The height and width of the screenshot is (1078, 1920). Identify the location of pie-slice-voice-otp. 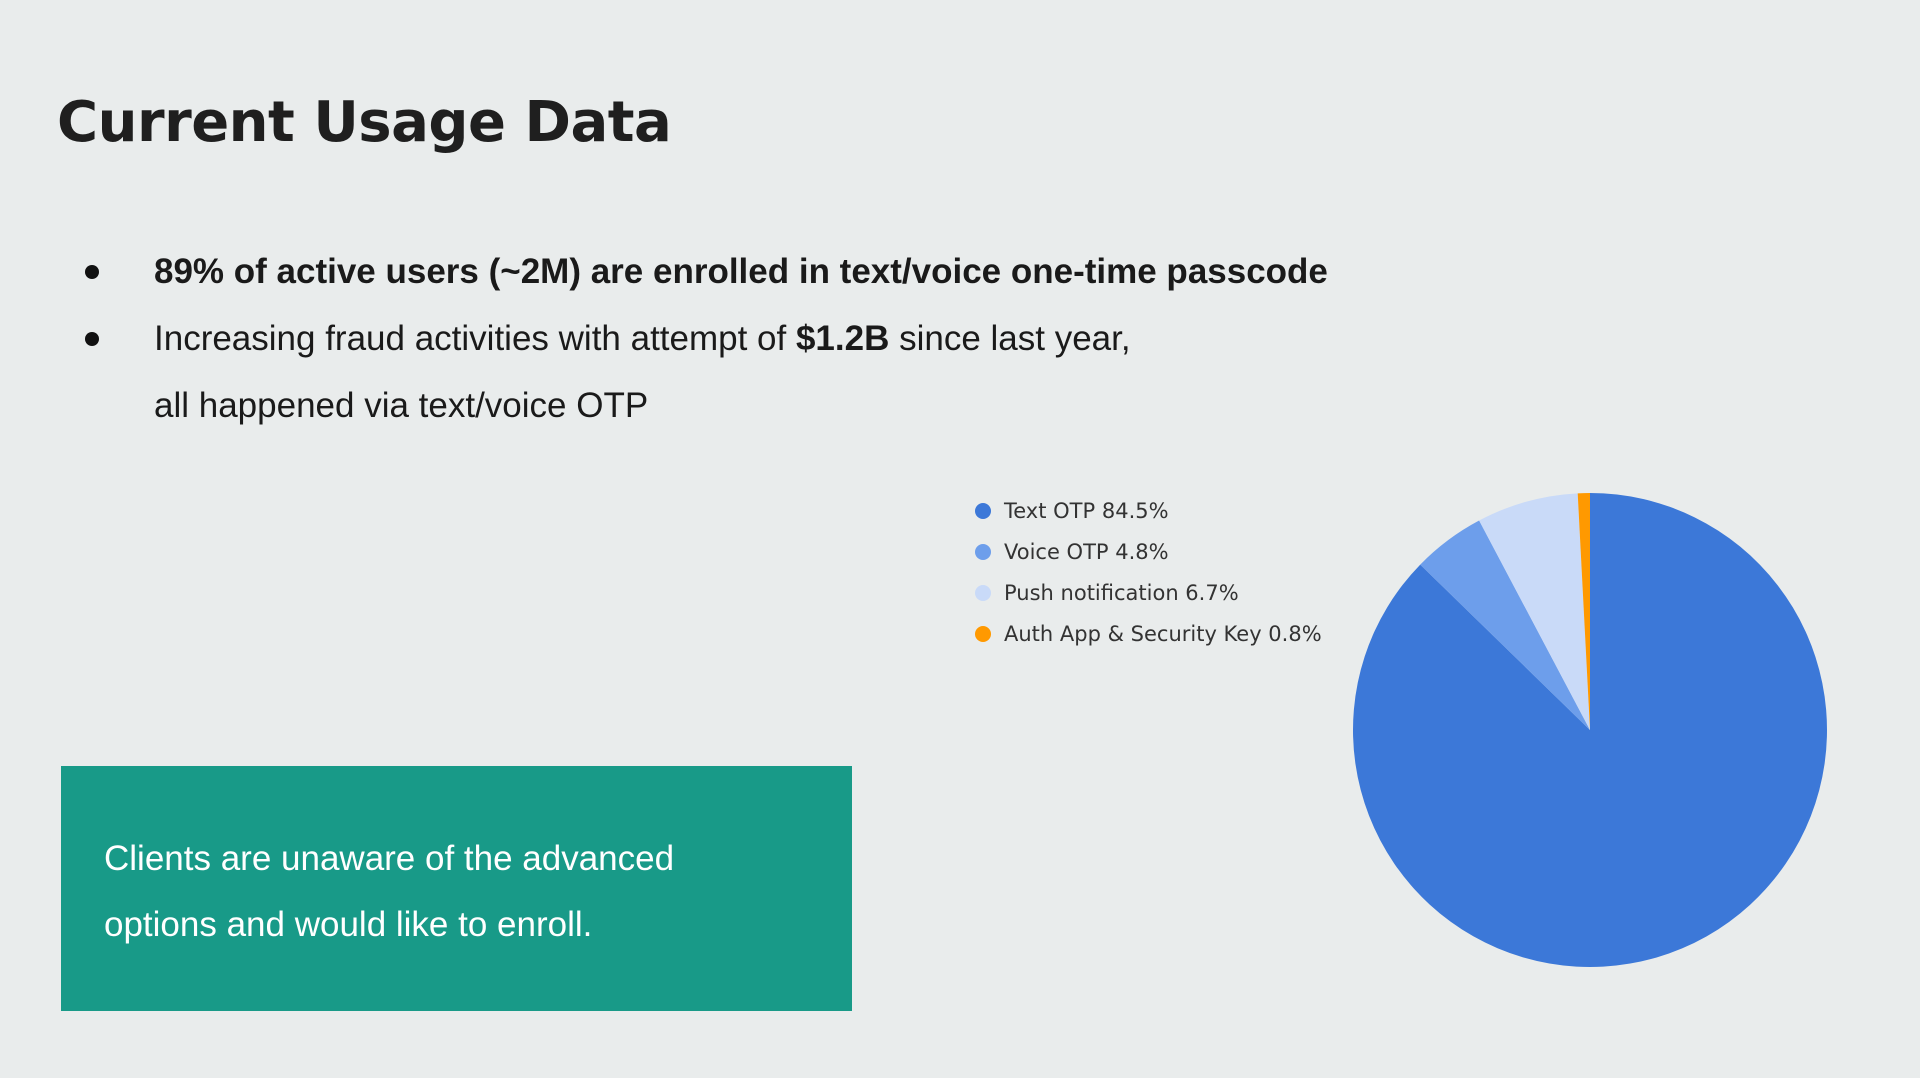
(1505, 625).